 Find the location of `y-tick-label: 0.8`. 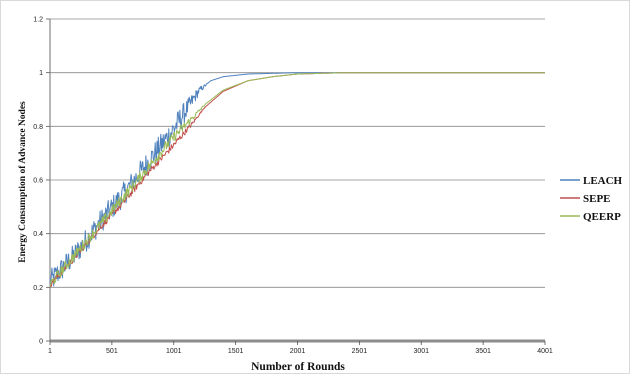

y-tick-label: 0.8 is located at coordinates (38, 127).